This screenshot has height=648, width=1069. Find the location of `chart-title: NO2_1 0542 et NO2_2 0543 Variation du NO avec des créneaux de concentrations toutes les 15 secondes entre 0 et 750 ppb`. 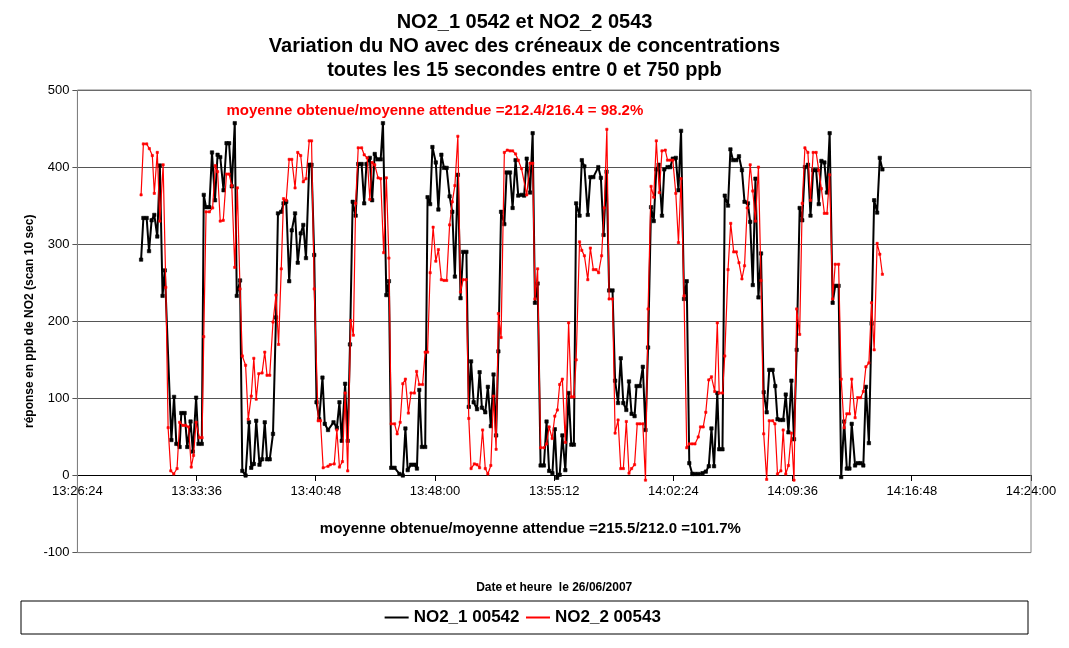

chart-title: NO2_1 0542 et NO2_2 0543 Variation du NO avec des créneaux de concentrations toutes les 15 secondes entre 0 et 750 ppb is located at coordinates (524, 44).